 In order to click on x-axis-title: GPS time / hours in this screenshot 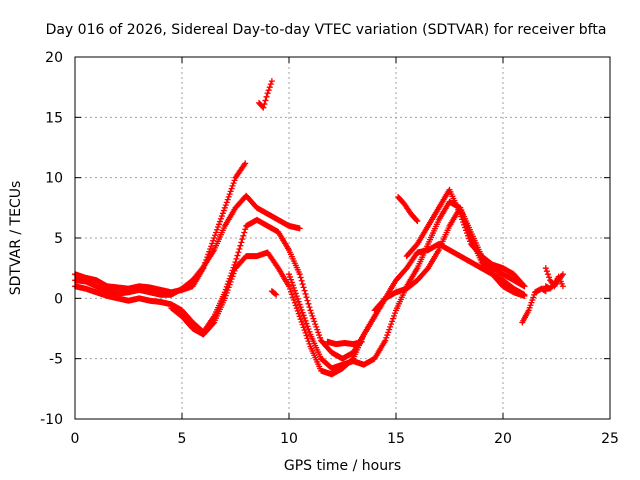, I will do `click(342, 466)`.